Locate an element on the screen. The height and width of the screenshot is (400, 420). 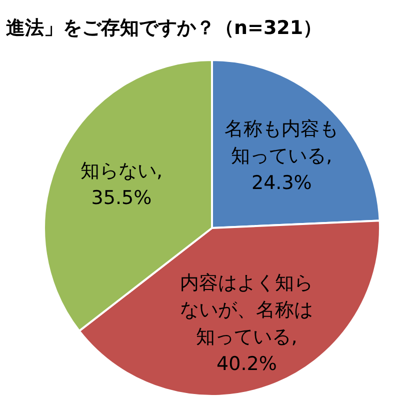
chart-title: 進法」をご存知ですか？（n=321） is located at coordinates (164, 28).